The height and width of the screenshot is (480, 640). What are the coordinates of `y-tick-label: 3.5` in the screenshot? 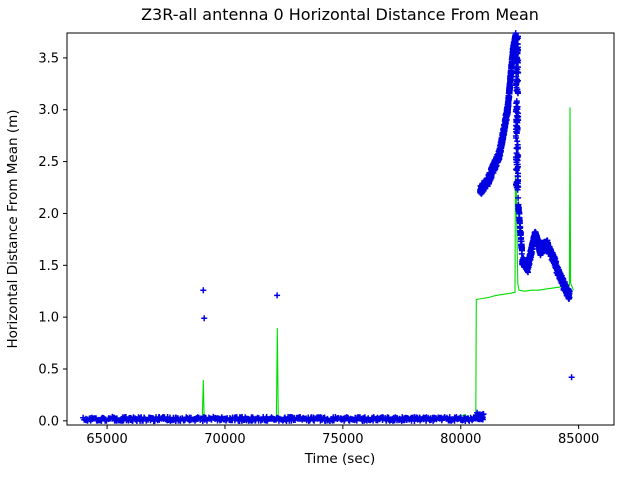 It's located at (48, 58).